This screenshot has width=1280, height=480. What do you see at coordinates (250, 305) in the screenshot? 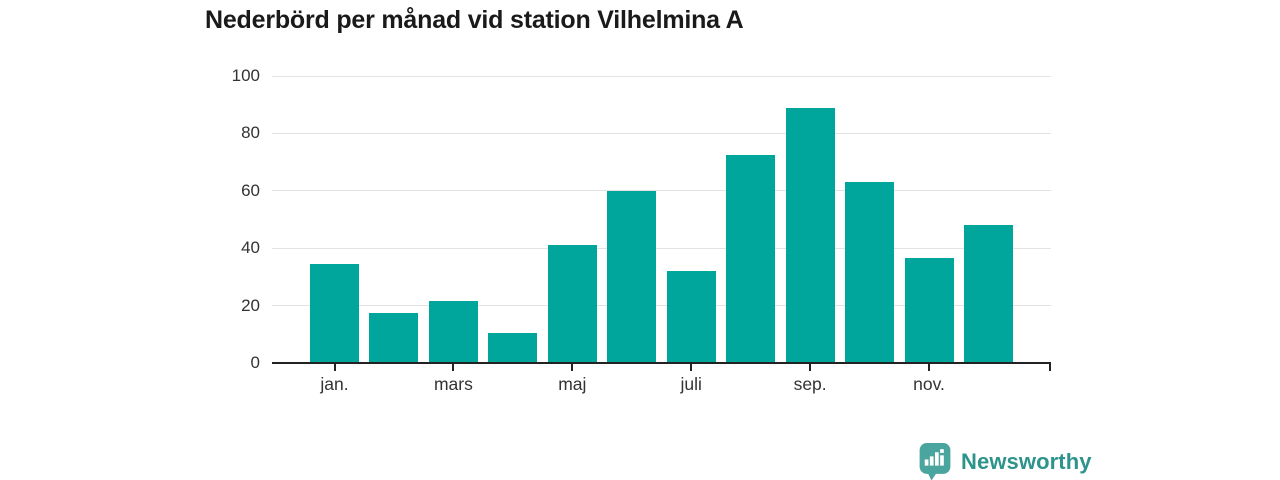
I see `y-tick-label: 20` at bounding box center [250, 305].